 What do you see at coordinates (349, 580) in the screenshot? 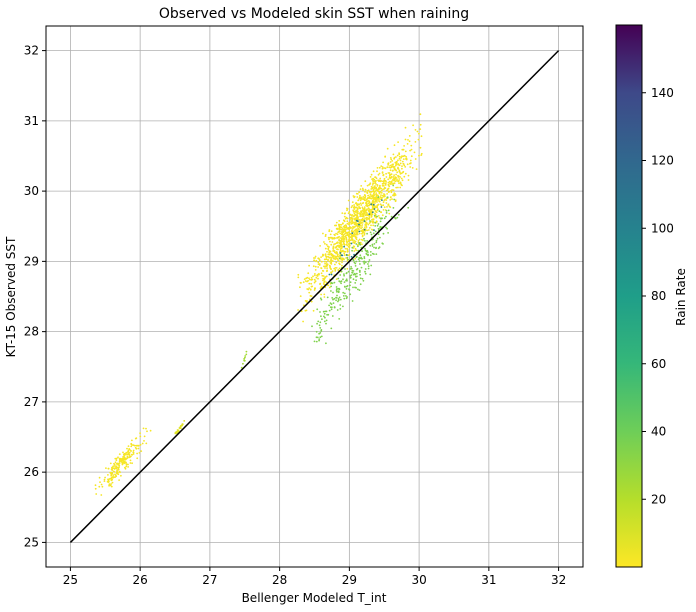
I see `x-tick-label: 29` at bounding box center [349, 580].